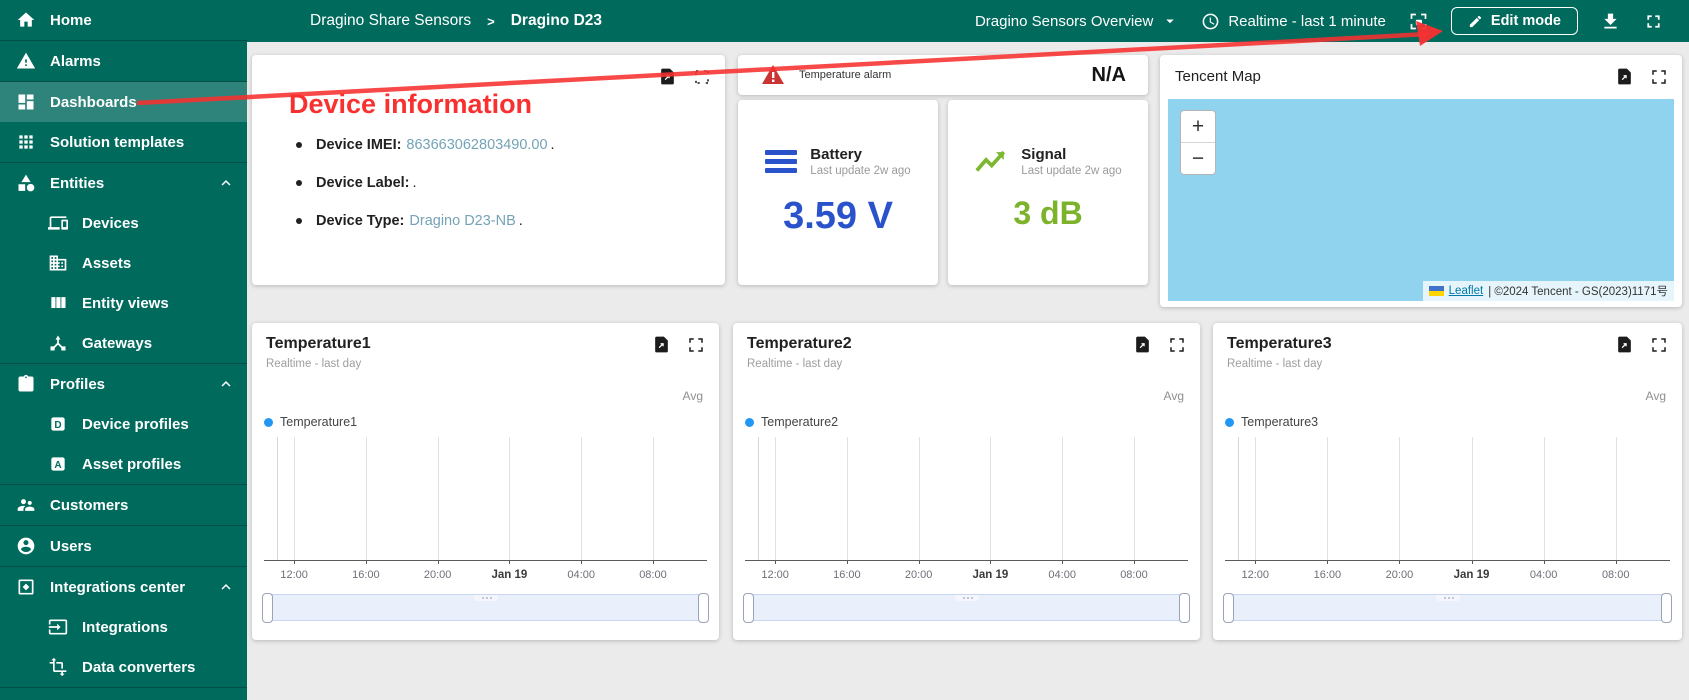 This screenshot has height=700, width=1689. What do you see at coordinates (310, 422) in the screenshot?
I see `chart-legend: Temperature1` at bounding box center [310, 422].